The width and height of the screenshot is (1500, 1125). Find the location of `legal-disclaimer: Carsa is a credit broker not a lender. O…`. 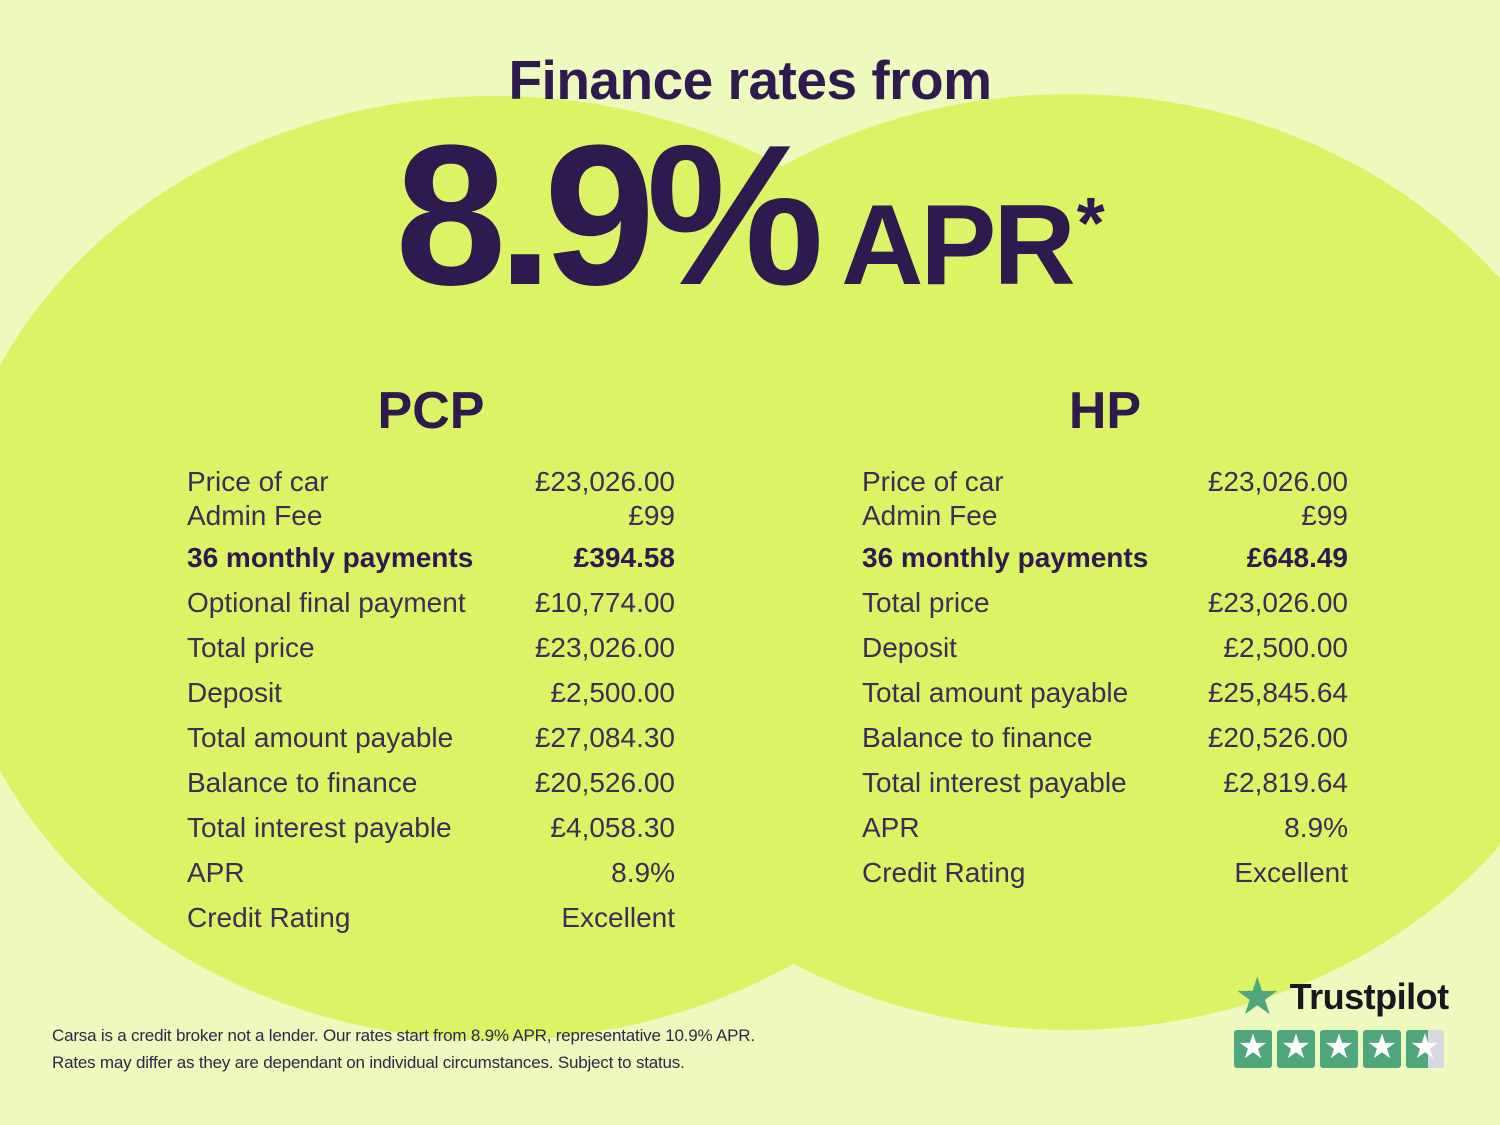

legal-disclaimer: Carsa is a credit broker not a lender. O… is located at coordinates (403, 1049).